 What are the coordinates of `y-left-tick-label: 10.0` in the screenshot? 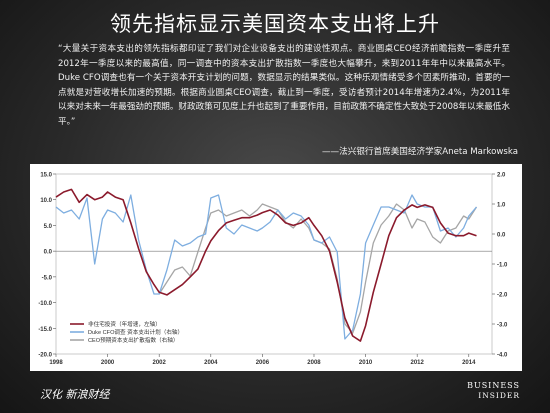 It's located at (46, 201).